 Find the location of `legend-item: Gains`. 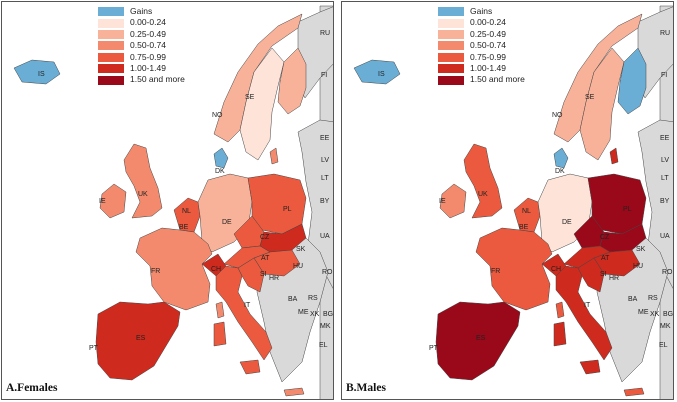

legend-item: Gains is located at coordinates (481, 11).